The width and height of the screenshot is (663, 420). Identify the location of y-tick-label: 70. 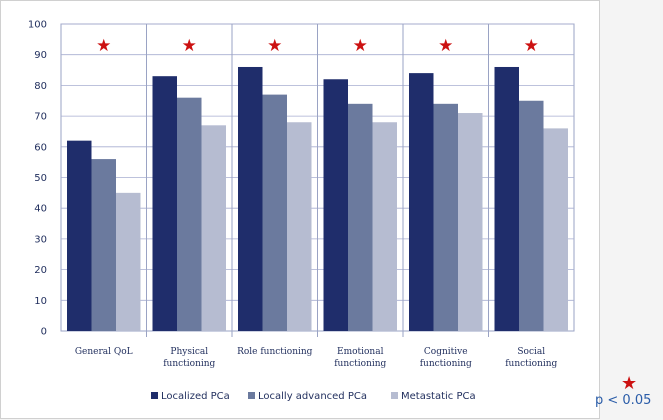
(40, 117).